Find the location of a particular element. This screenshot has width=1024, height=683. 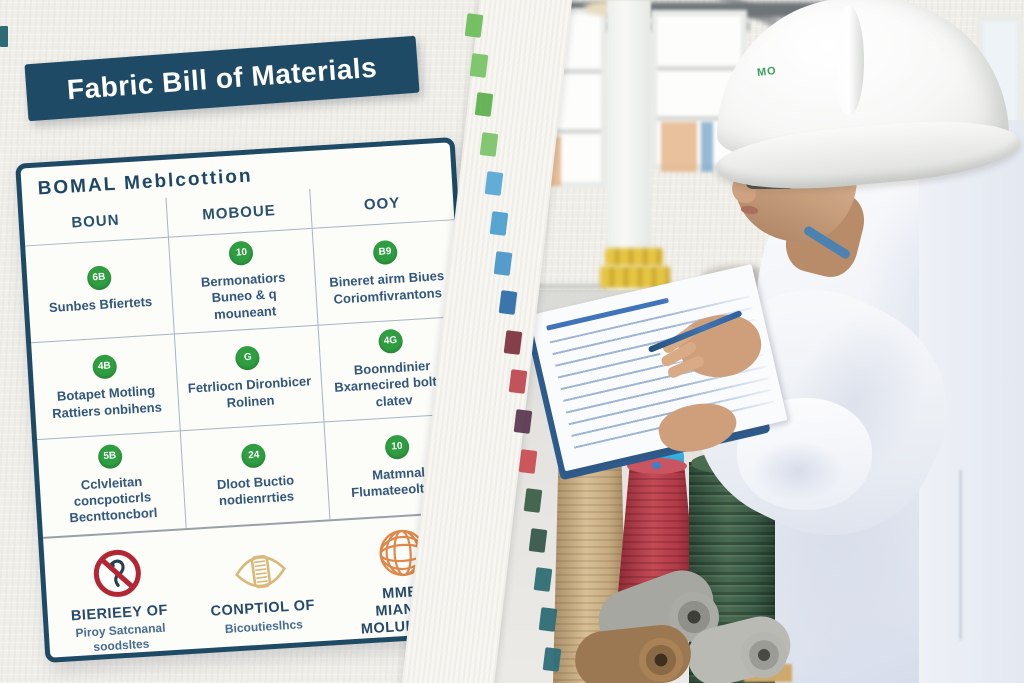

yarn-cone-red-cap is located at coordinates (656, 465).